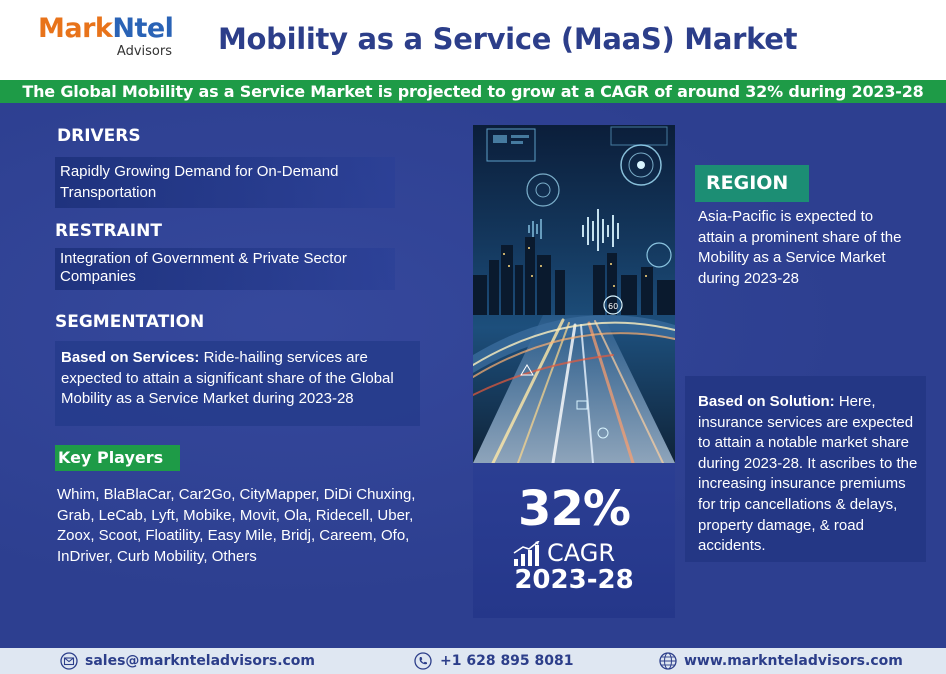  Describe the element at coordinates (766, 401) in the screenshot. I see `solution-bold: Based on Solution:` at that location.